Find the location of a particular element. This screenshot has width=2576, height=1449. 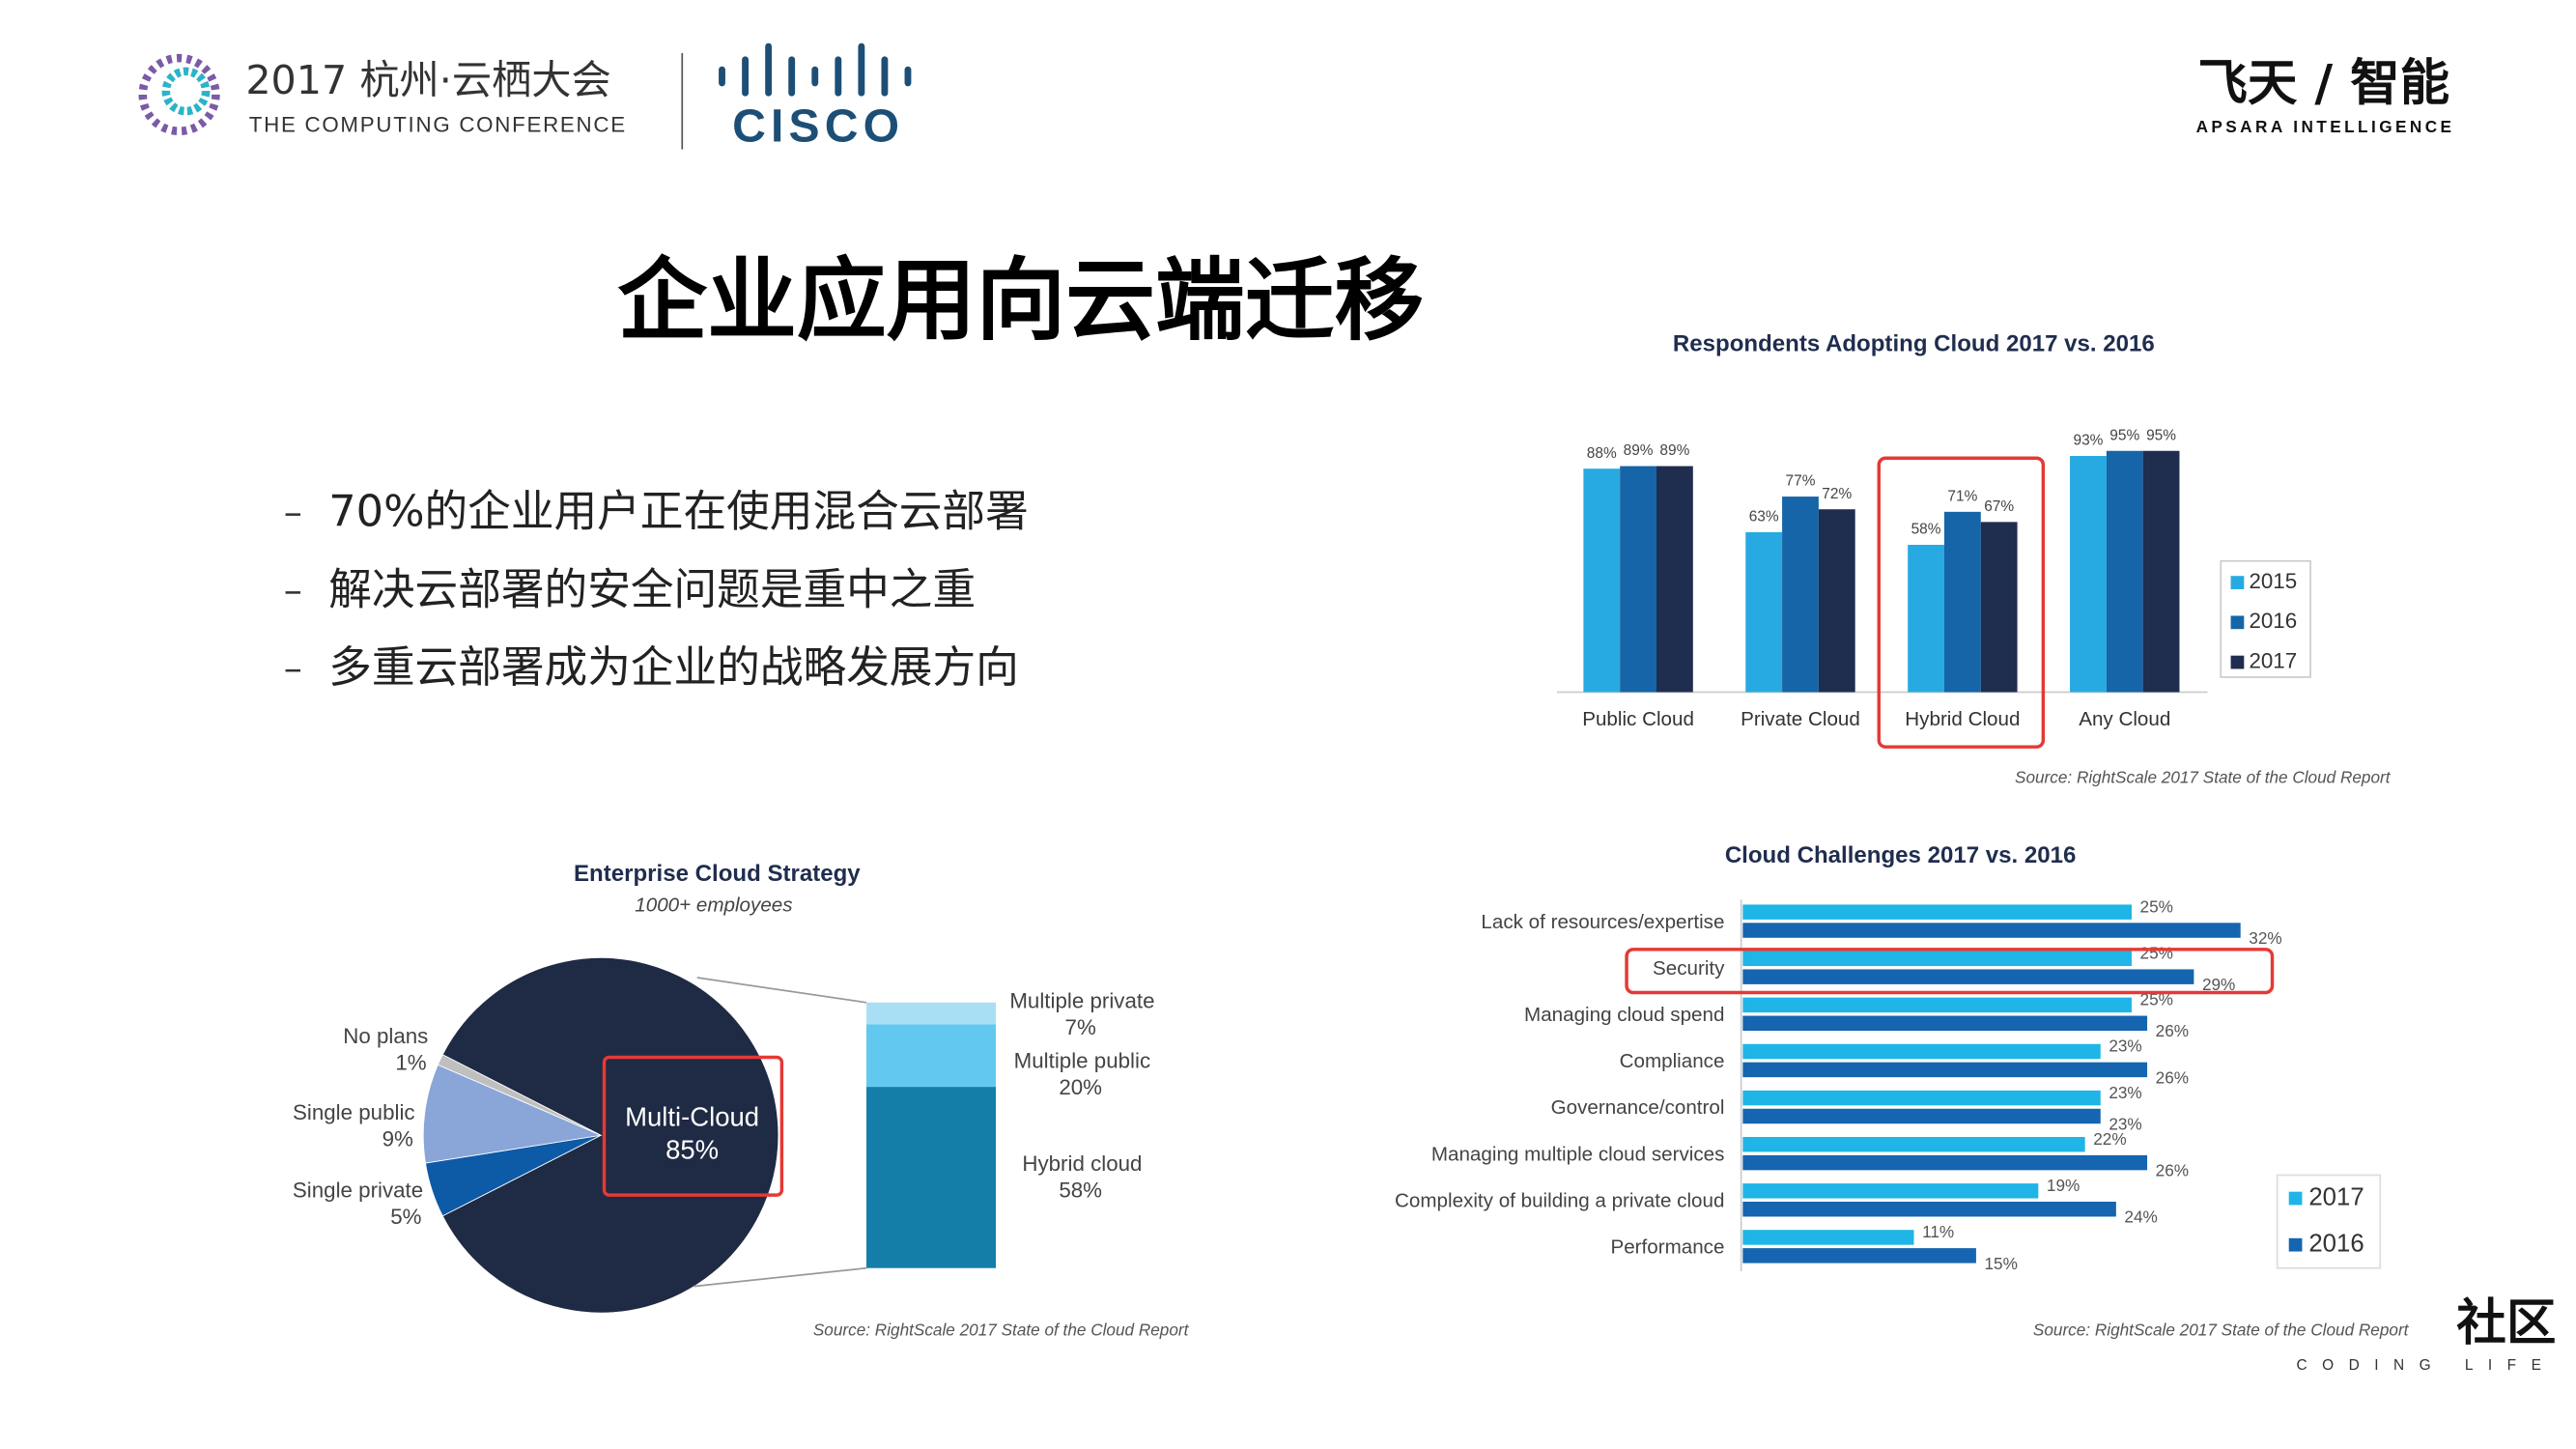

x-tick-label: Private Cloud is located at coordinates (1800, 719).